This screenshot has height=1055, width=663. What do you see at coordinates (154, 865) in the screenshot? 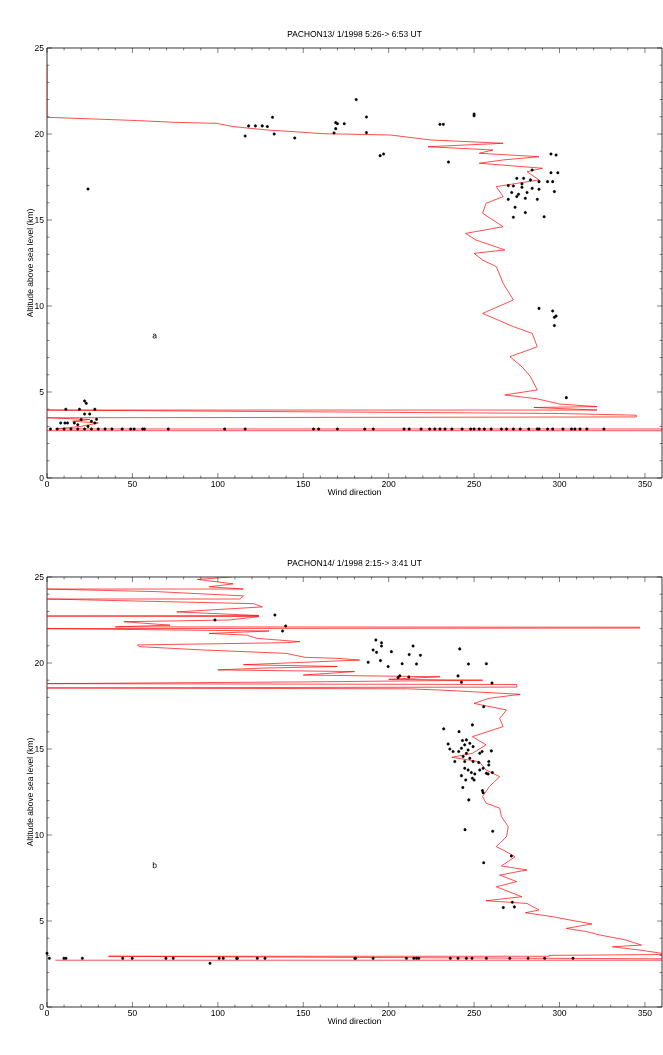
I see `annotation: b` at bounding box center [154, 865].